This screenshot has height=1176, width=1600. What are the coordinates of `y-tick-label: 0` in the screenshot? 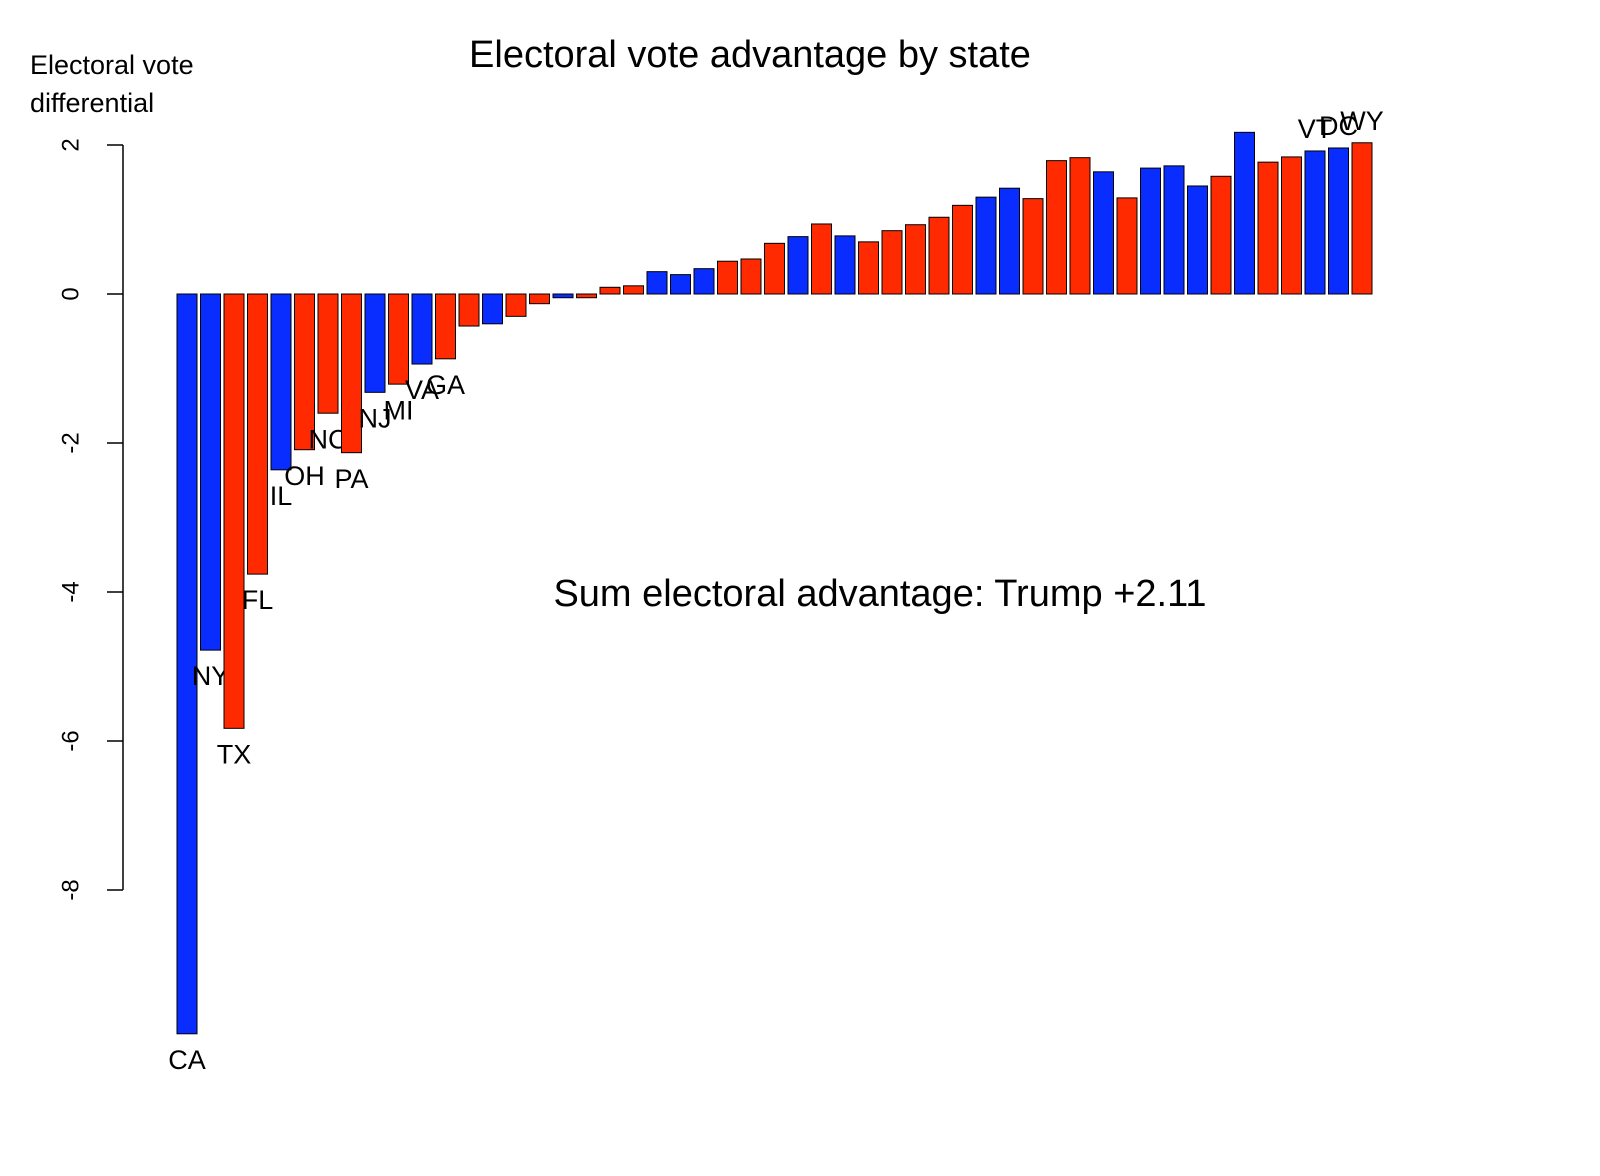 It's located at (70, 293).